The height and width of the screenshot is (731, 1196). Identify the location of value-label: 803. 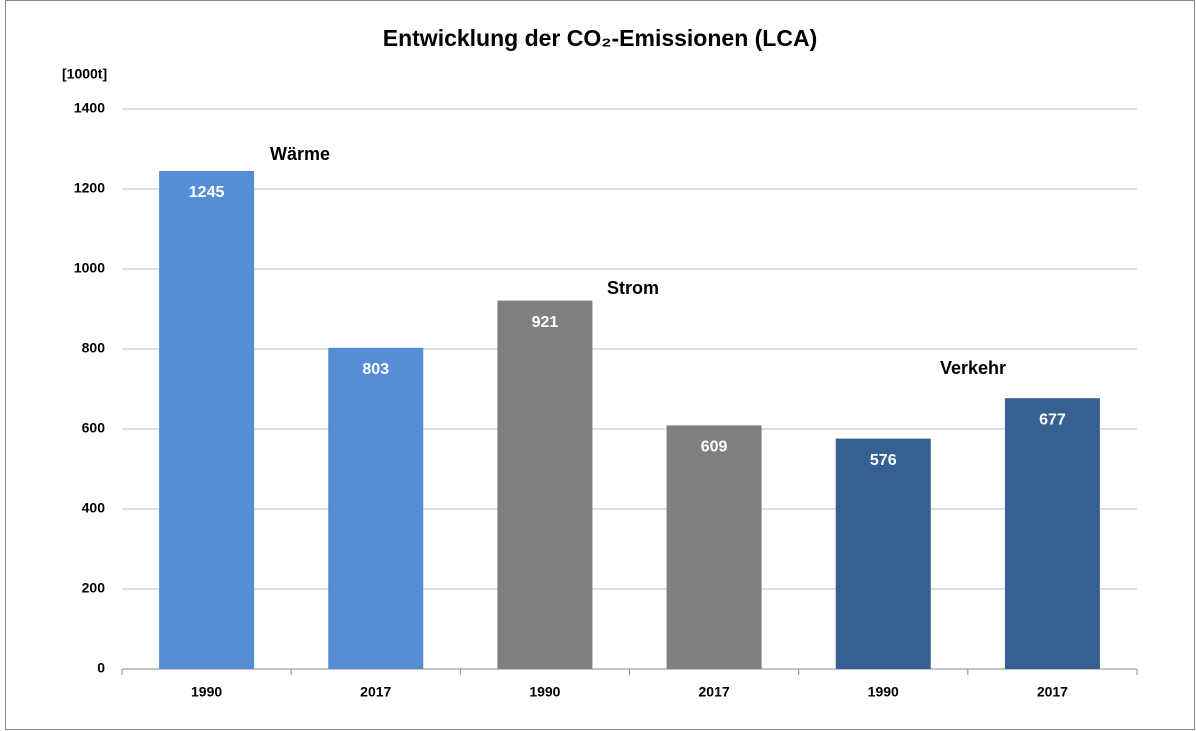
(375, 369).